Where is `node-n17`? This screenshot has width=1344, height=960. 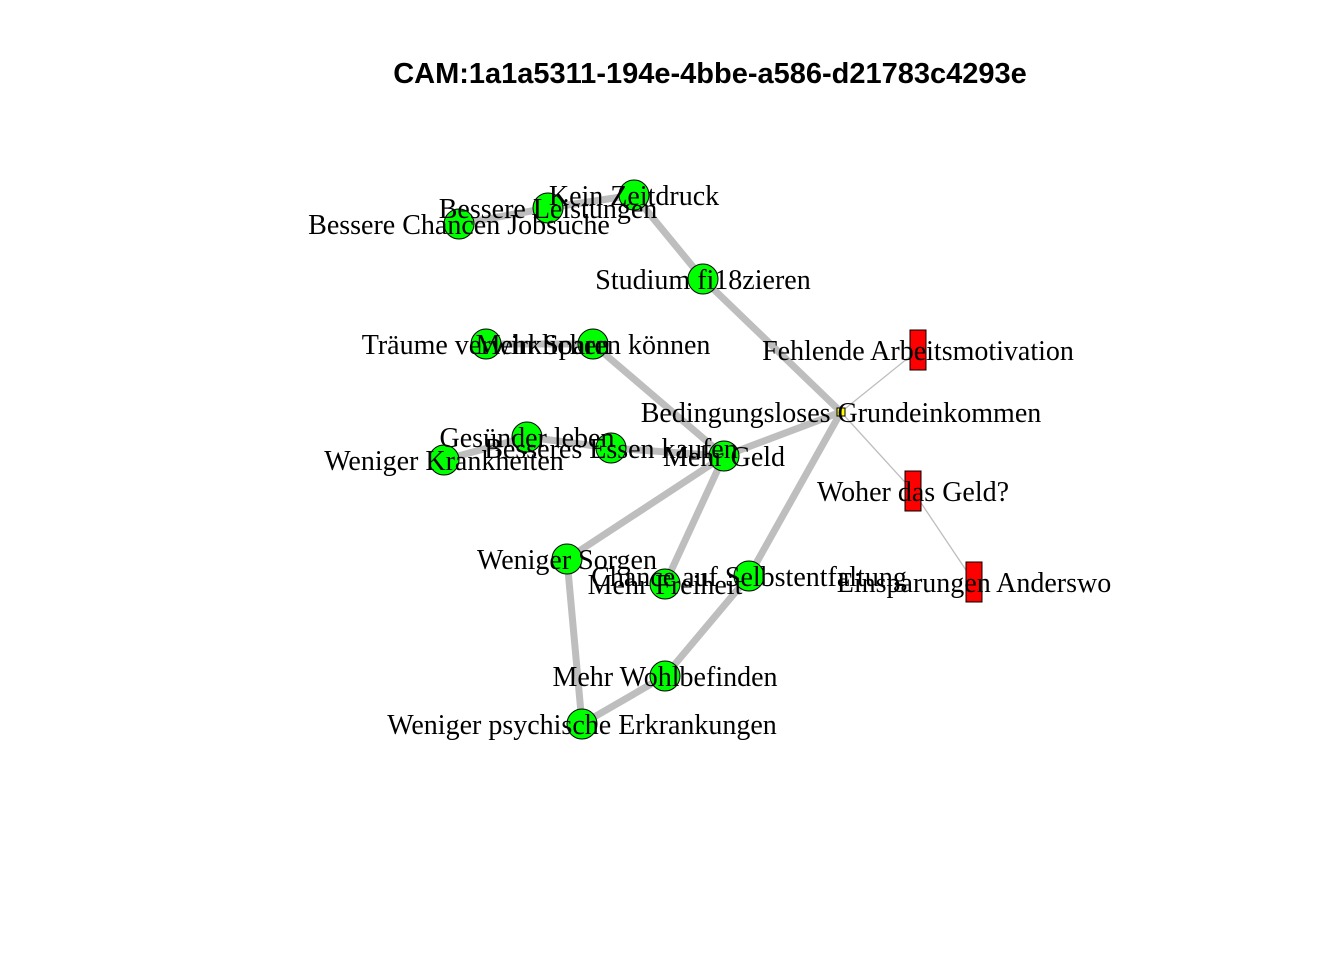
node-n17 is located at coordinates (749, 576).